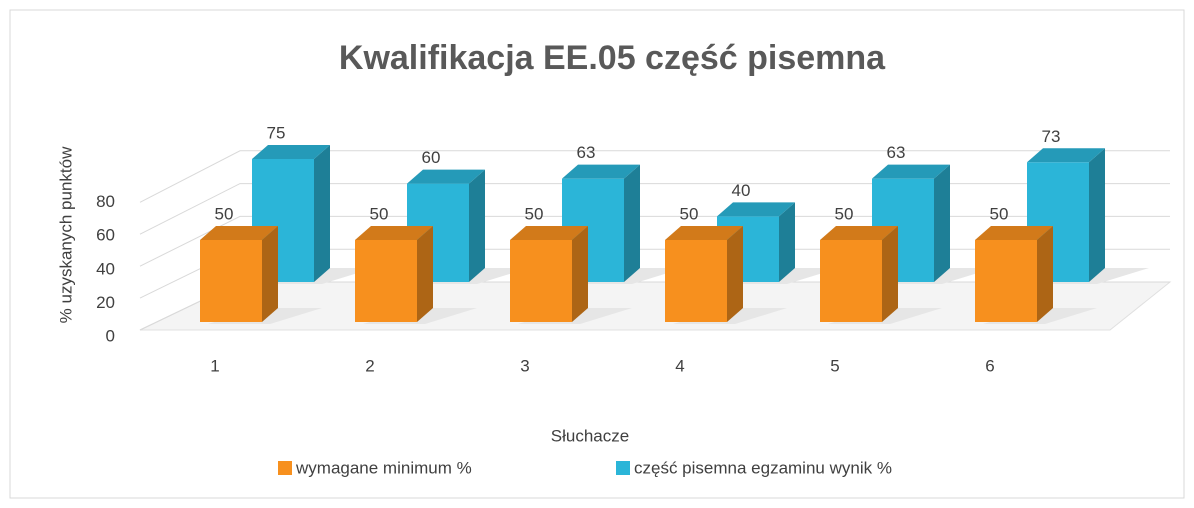  Describe the element at coordinates (741, 190) in the screenshot. I see `data-label: 40` at that location.